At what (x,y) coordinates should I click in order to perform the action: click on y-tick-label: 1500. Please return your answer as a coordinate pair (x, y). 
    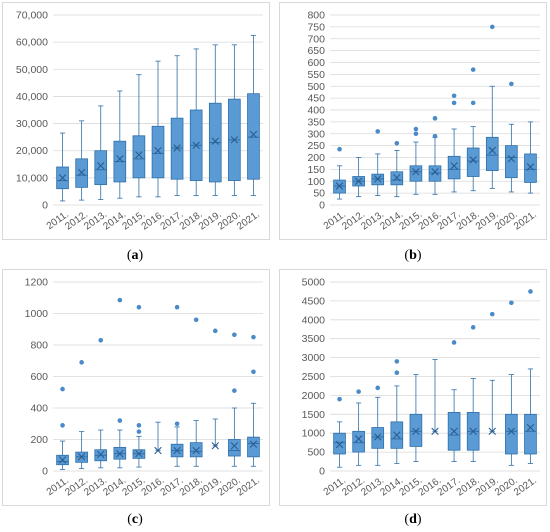
    Looking at the image, I should click on (314, 415).